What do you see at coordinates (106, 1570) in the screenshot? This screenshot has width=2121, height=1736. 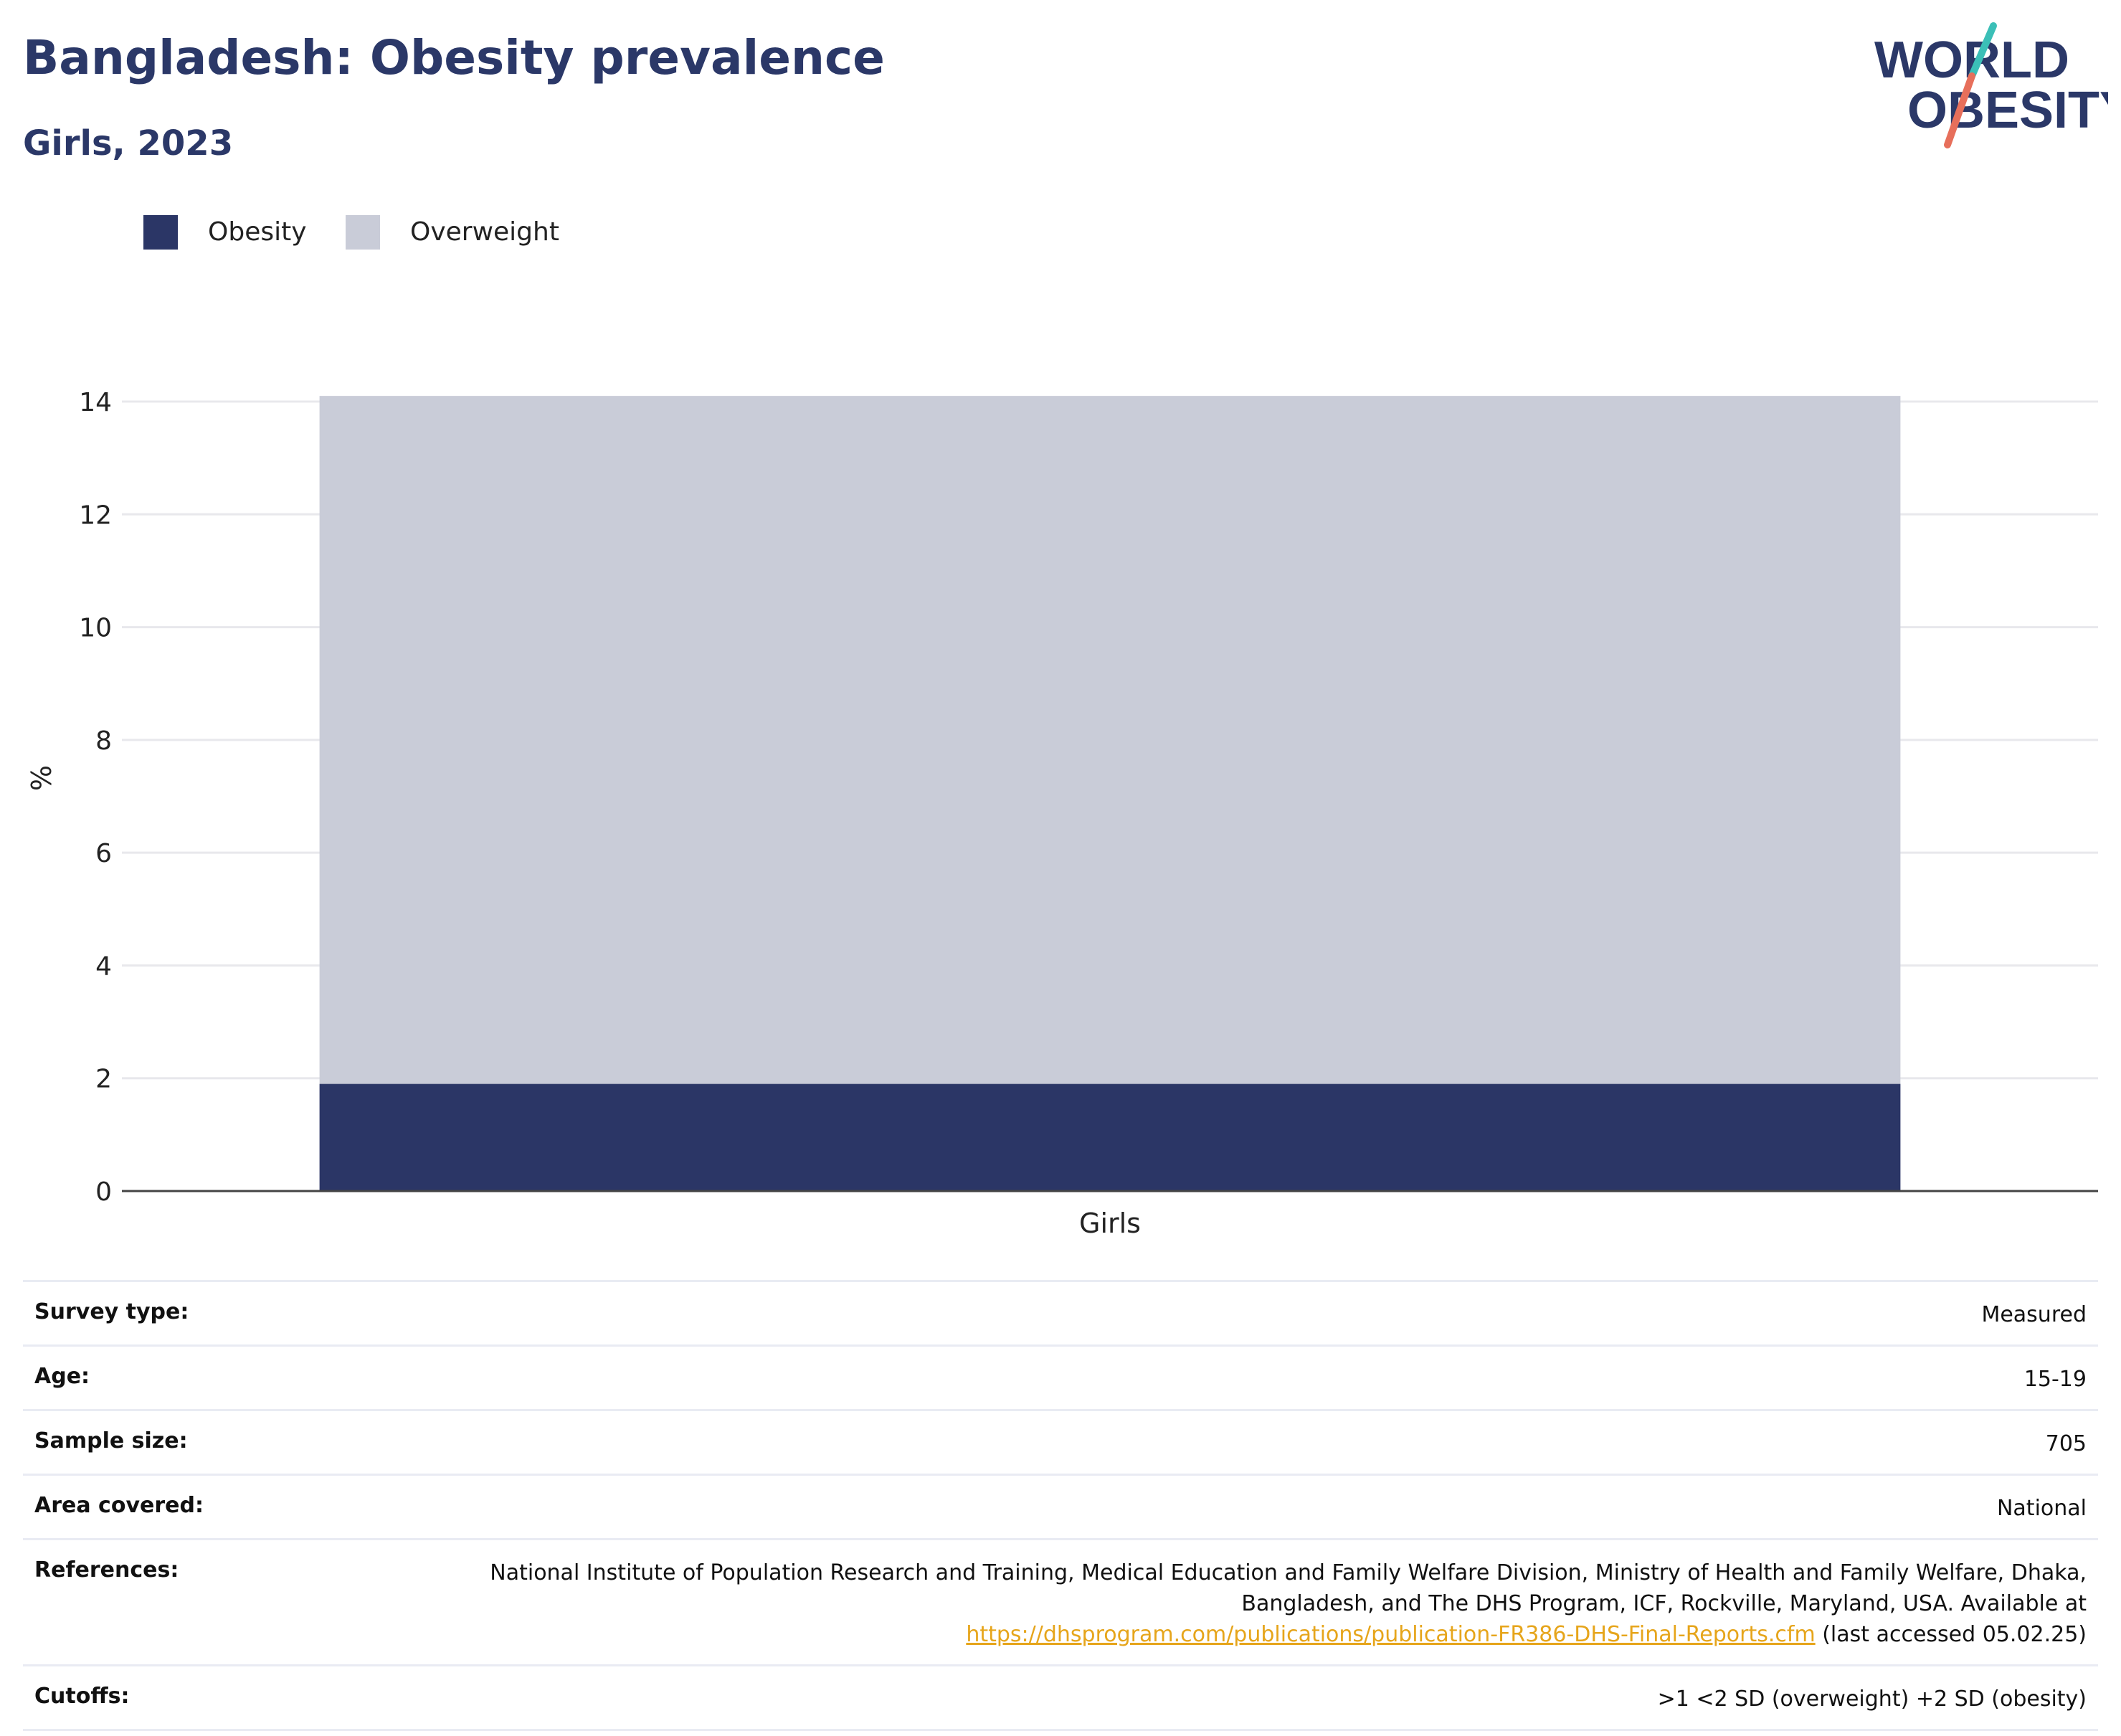 I see `references-label: References:` at bounding box center [106, 1570].